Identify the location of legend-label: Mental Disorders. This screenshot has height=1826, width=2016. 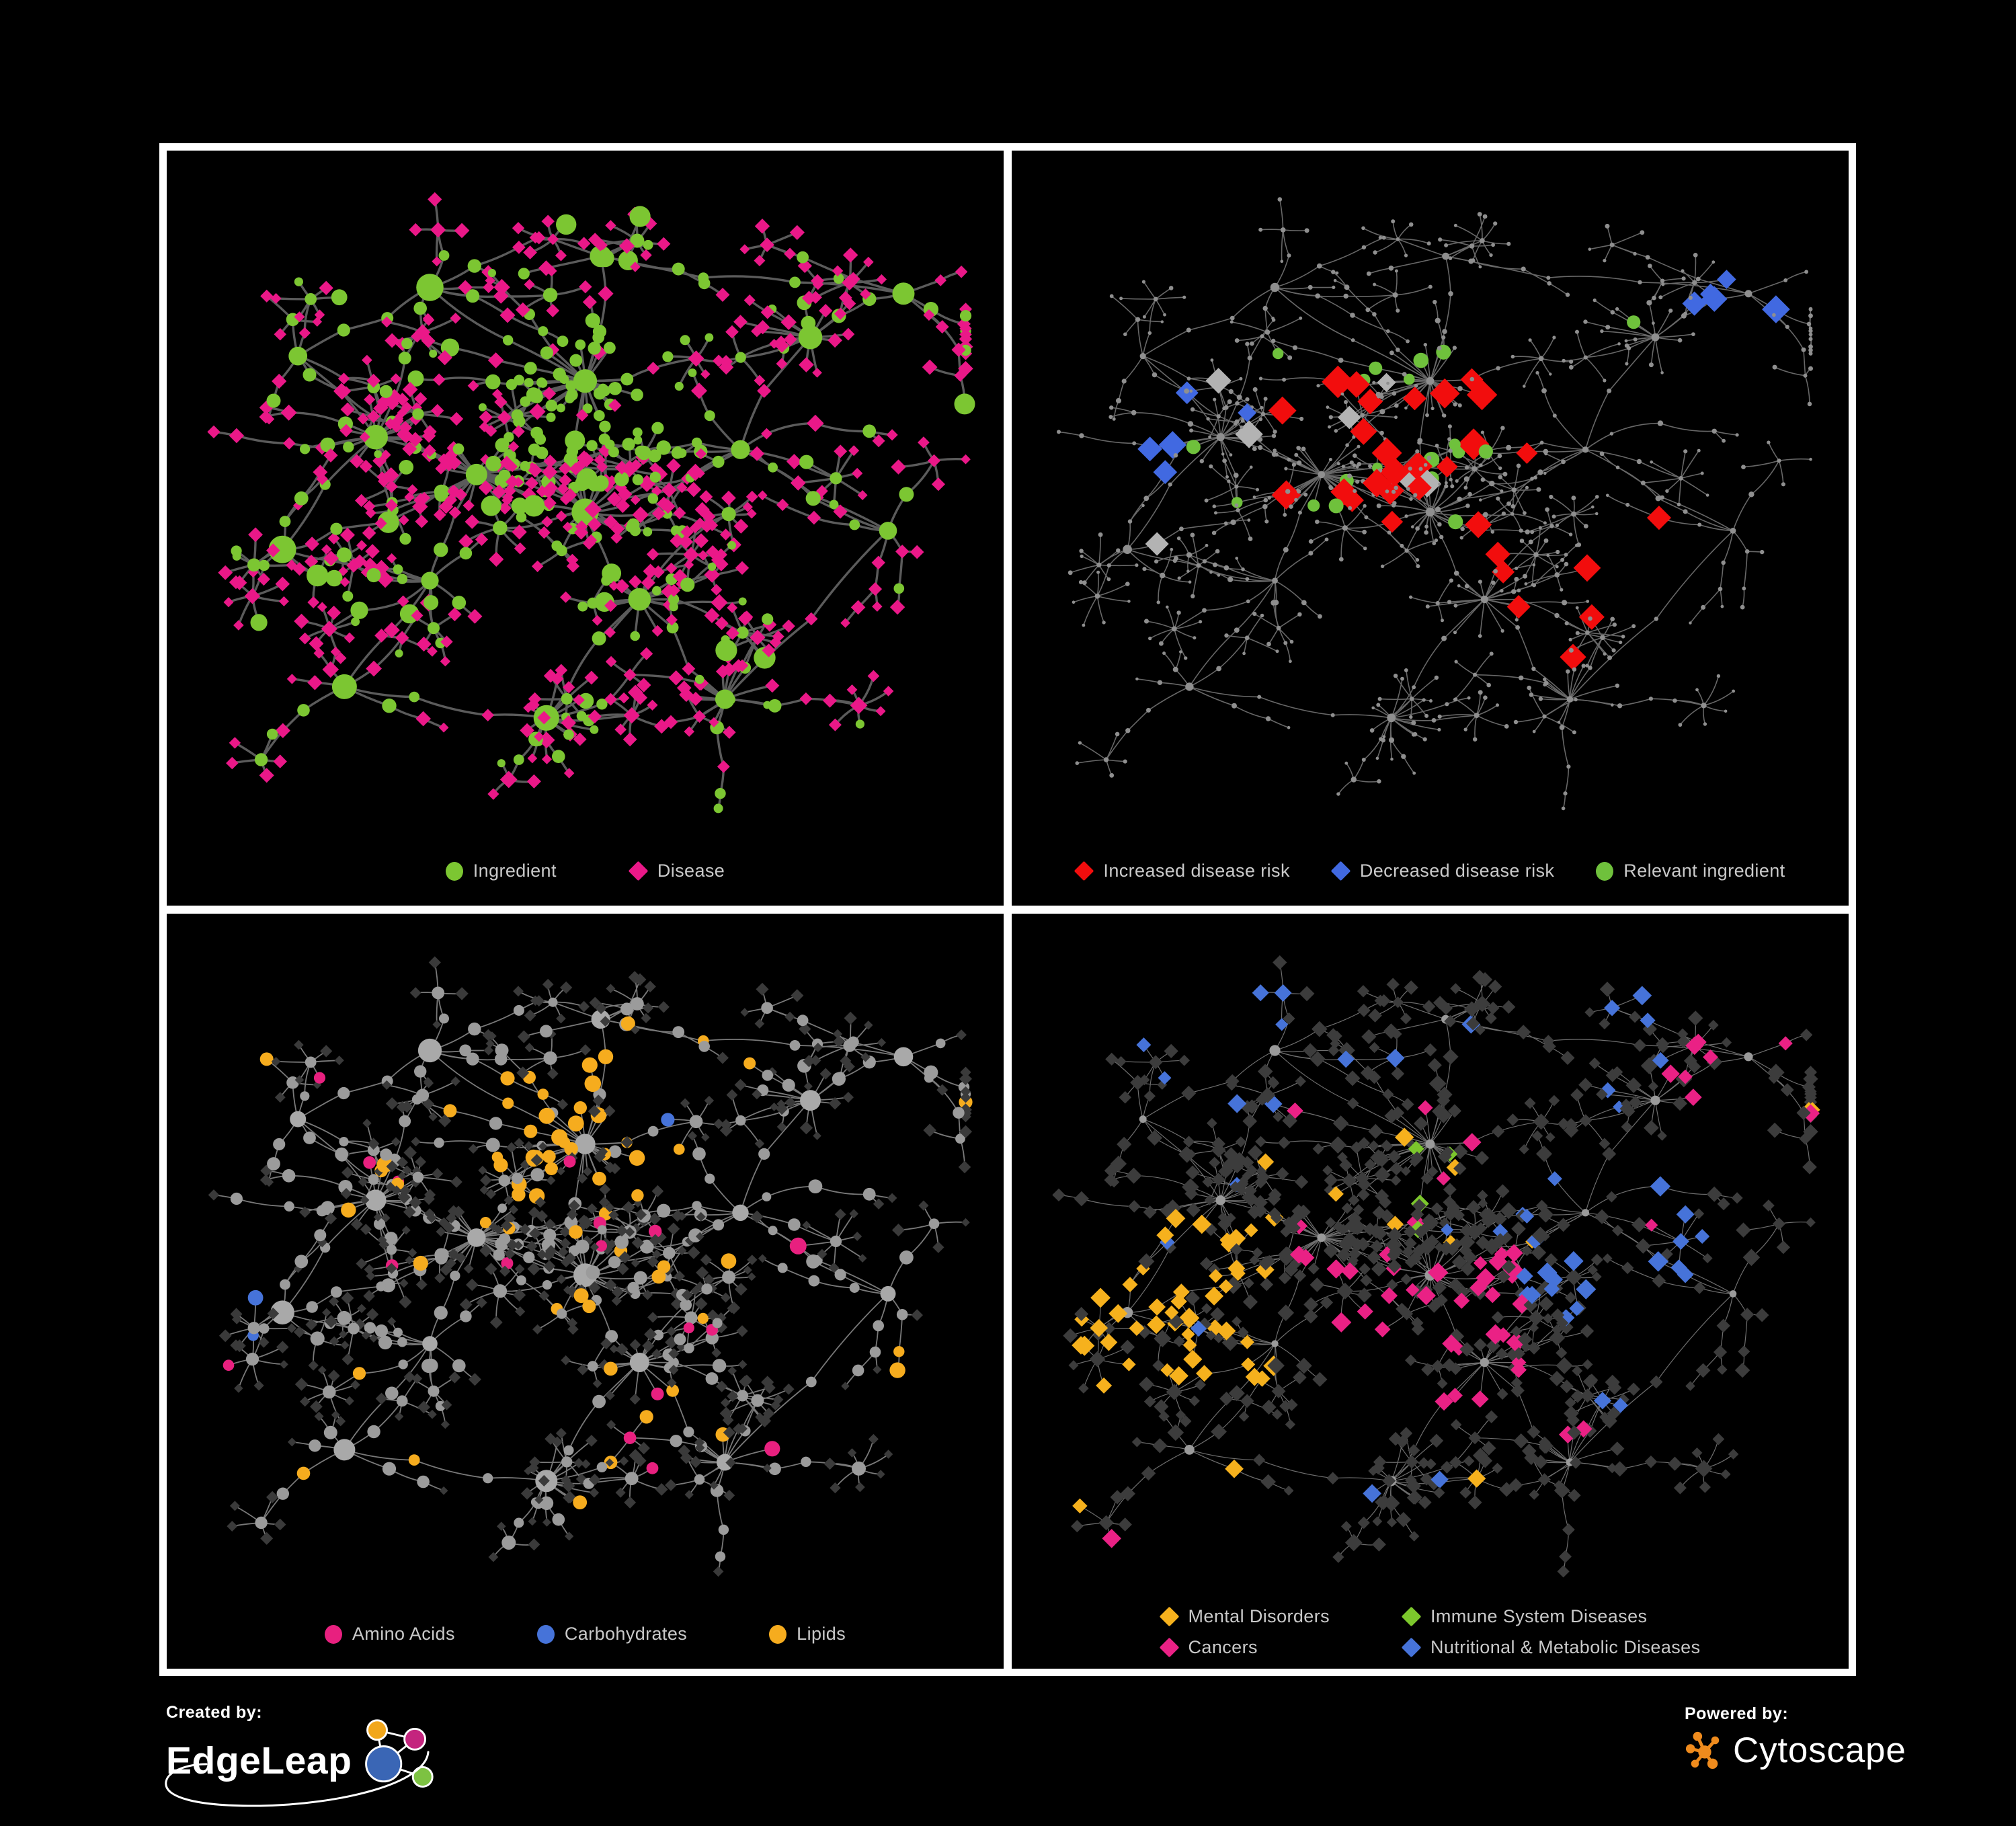
(1259, 1616).